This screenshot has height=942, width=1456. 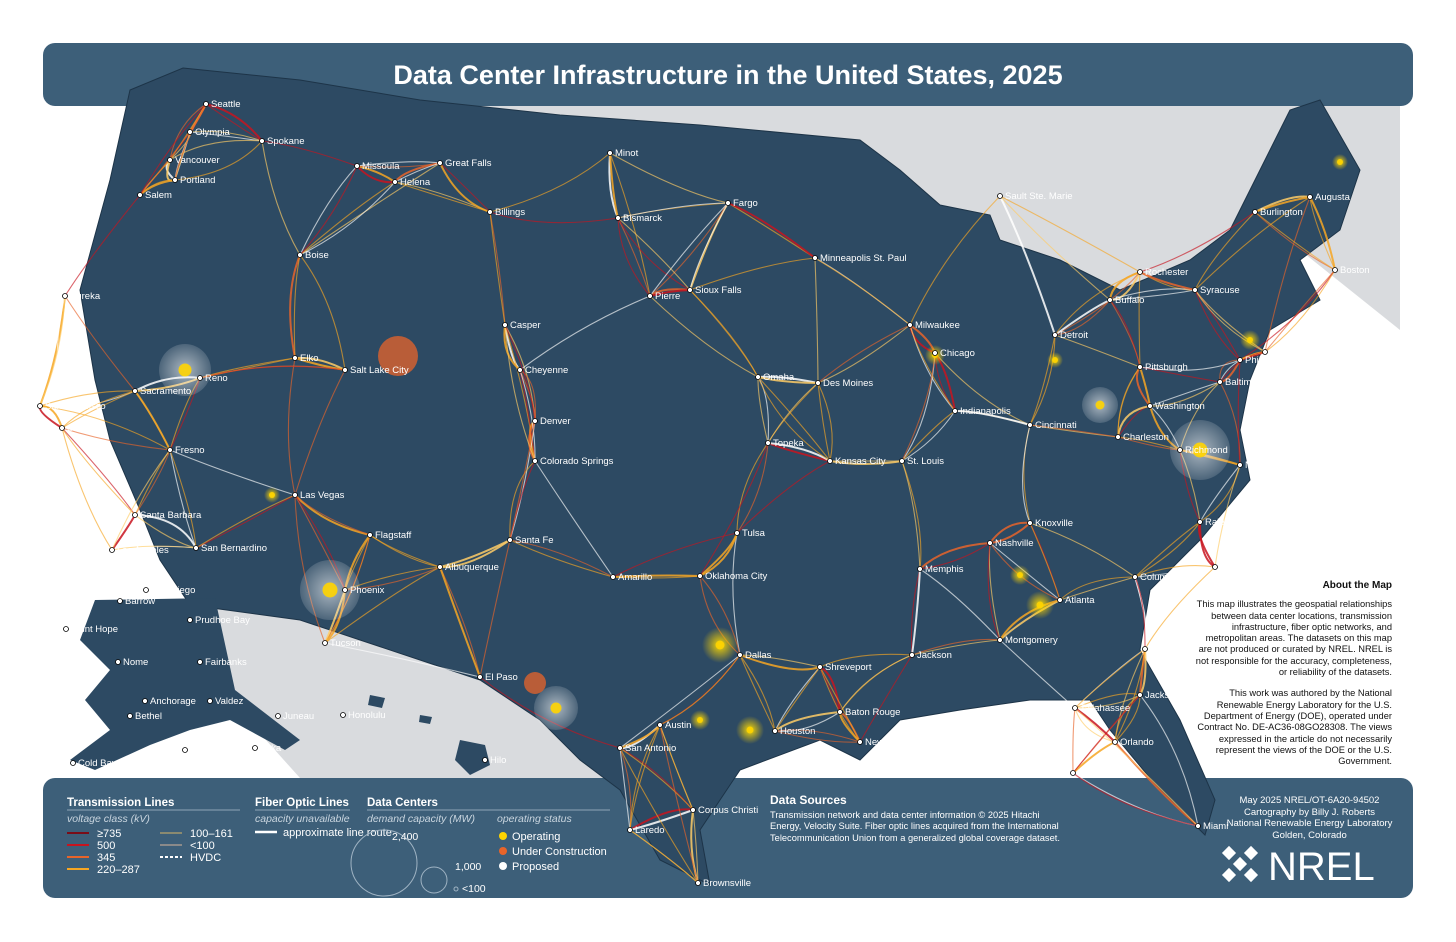 I want to click on size-label: 1,000, so click(x=468, y=867).